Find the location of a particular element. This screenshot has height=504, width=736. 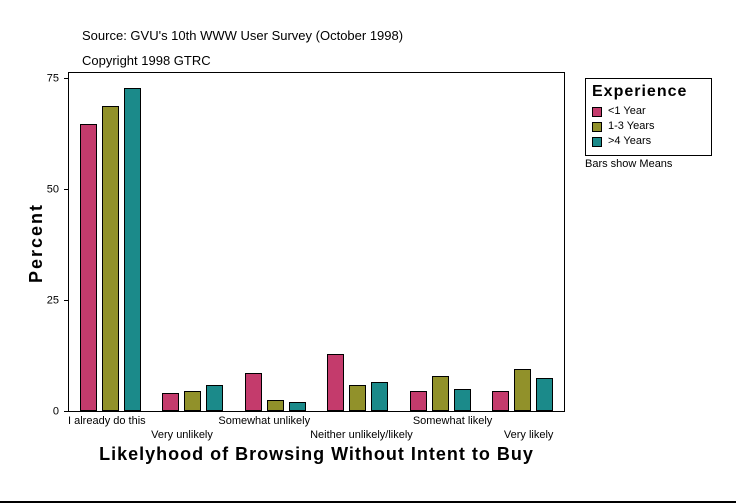

legend-item: >4 Years is located at coordinates (648, 141).